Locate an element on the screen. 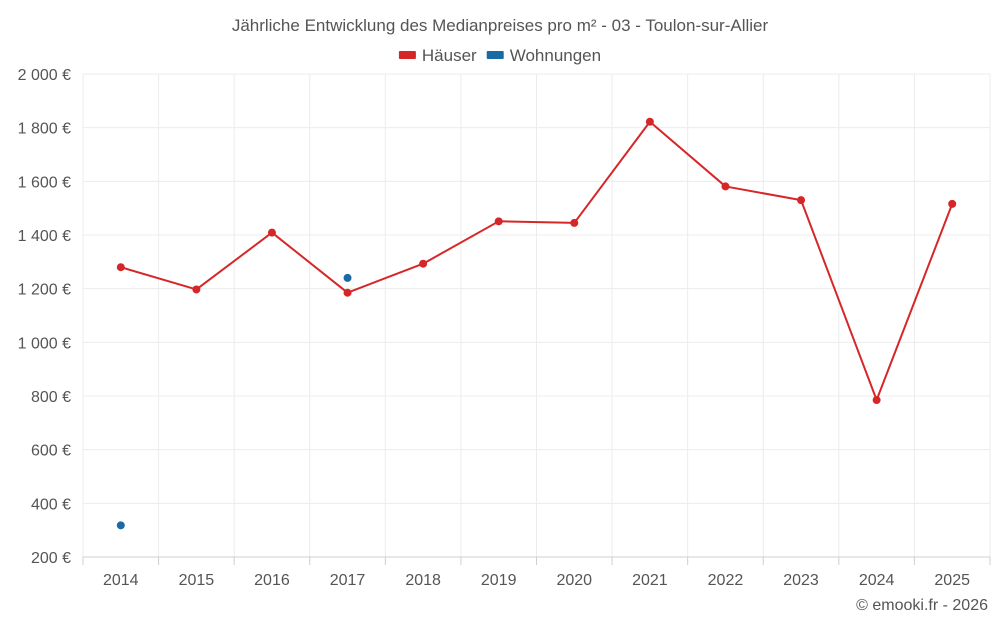  y-tick-label: 1 400 € is located at coordinates (44, 236).